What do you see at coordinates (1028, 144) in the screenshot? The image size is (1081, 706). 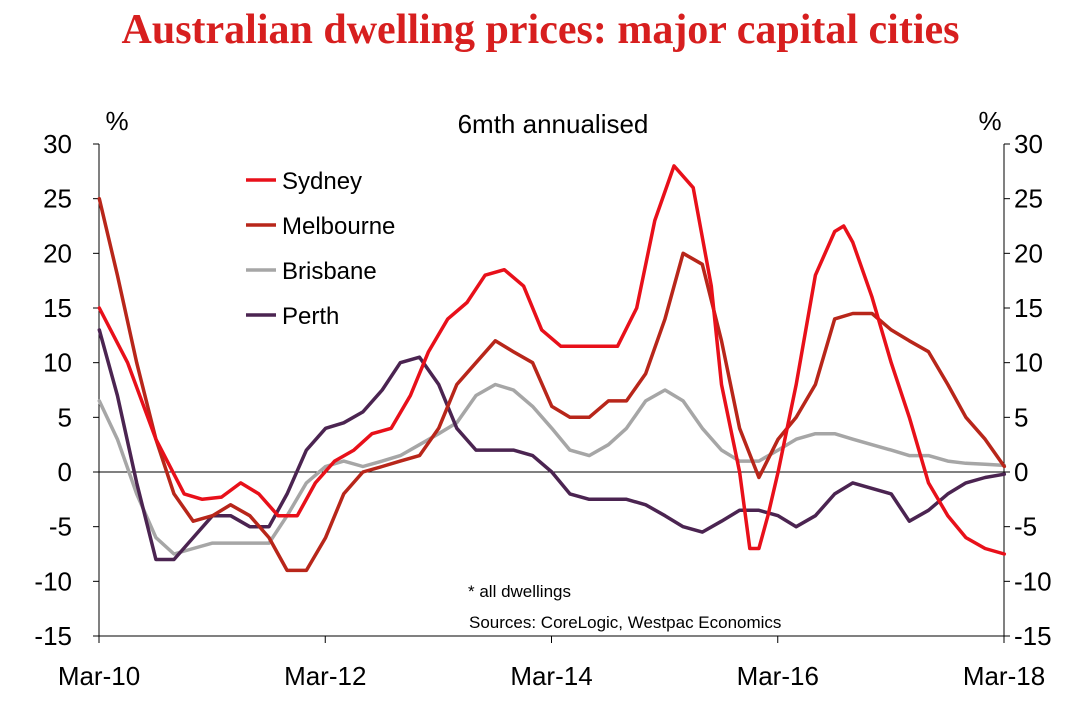 I see `y-tick-label-right: 30` at bounding box center [1028, 144].